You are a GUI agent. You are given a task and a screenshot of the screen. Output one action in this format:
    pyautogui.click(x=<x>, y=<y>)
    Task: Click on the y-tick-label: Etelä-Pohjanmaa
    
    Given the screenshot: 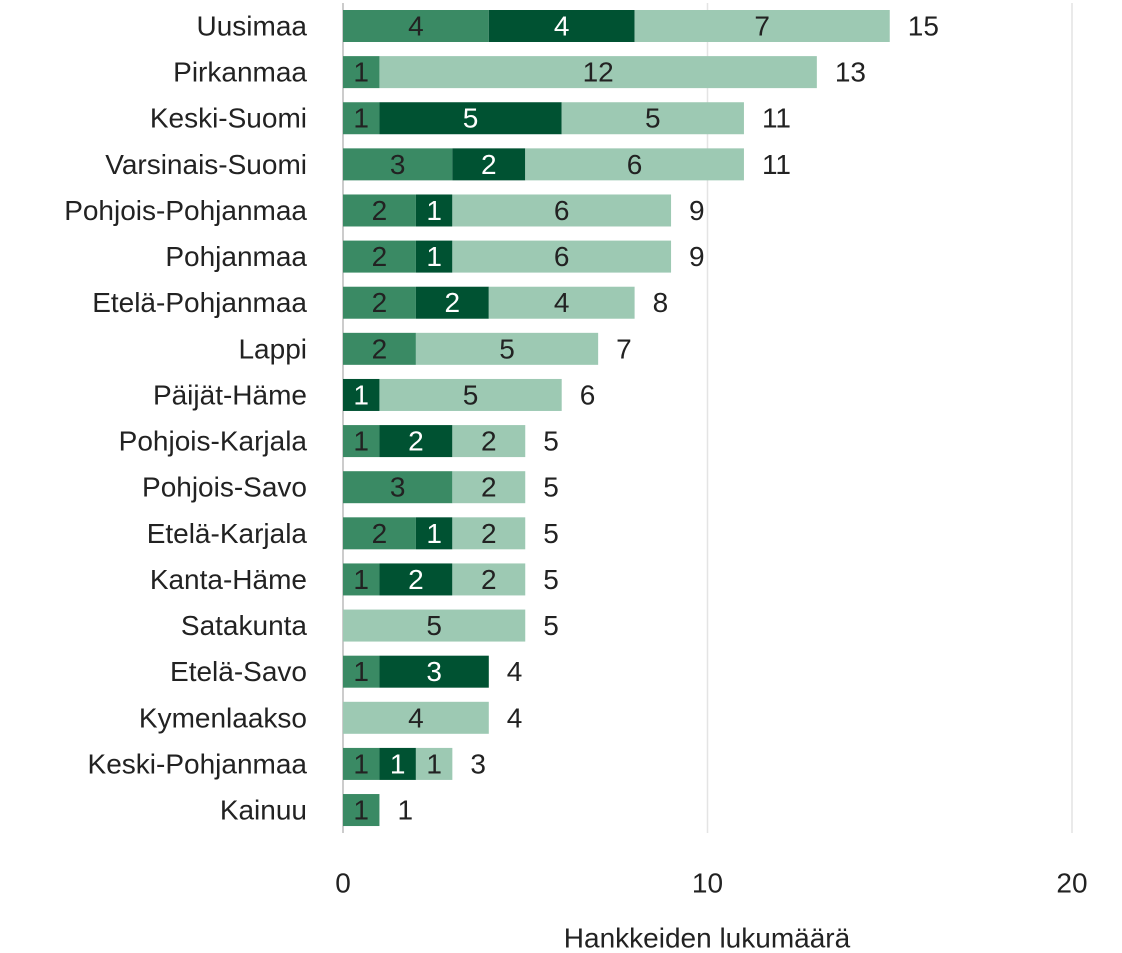 What is the action you would take?
    pyautogui.click(x=199, y=302)
    